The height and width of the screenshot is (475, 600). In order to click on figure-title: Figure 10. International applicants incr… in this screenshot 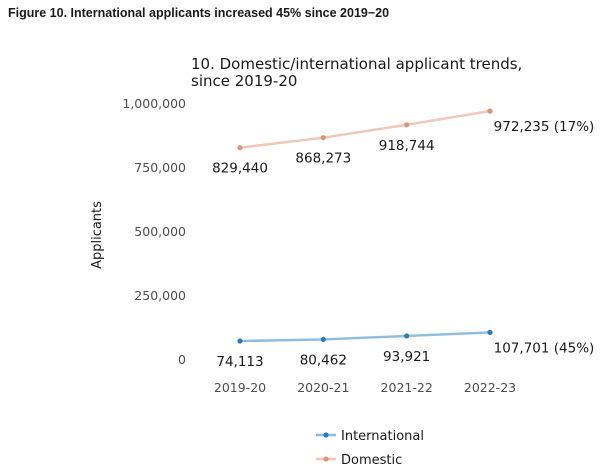, I will do `click(199, 13)`.